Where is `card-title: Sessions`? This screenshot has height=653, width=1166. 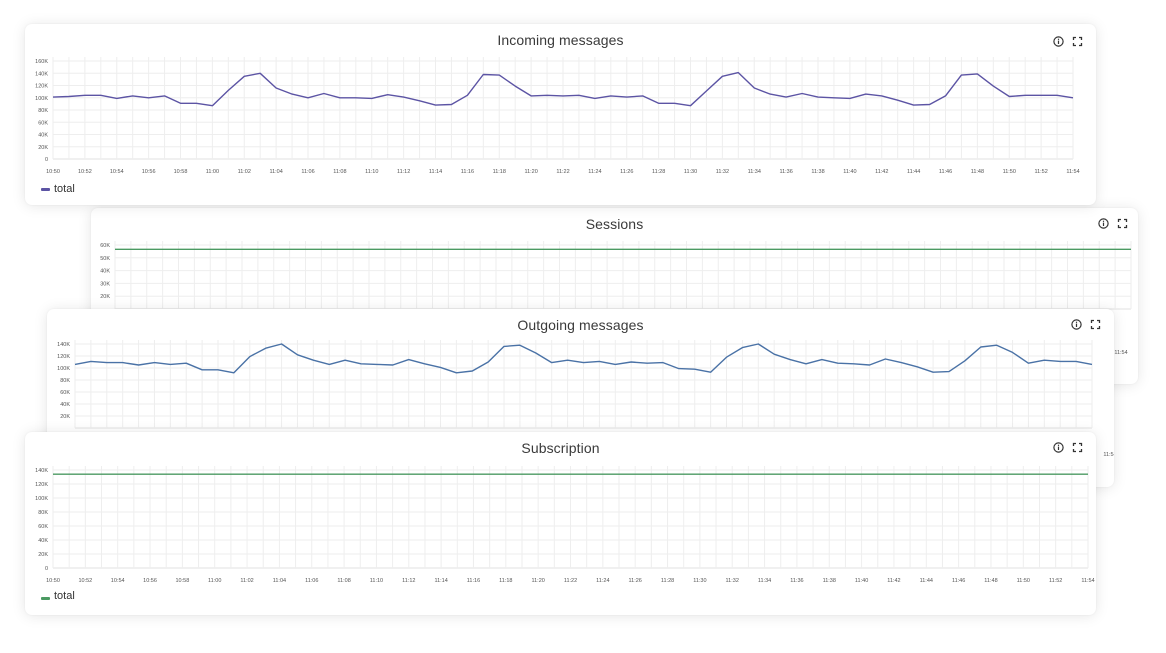 card-title: Sessions is located at coordinates (614, 224).